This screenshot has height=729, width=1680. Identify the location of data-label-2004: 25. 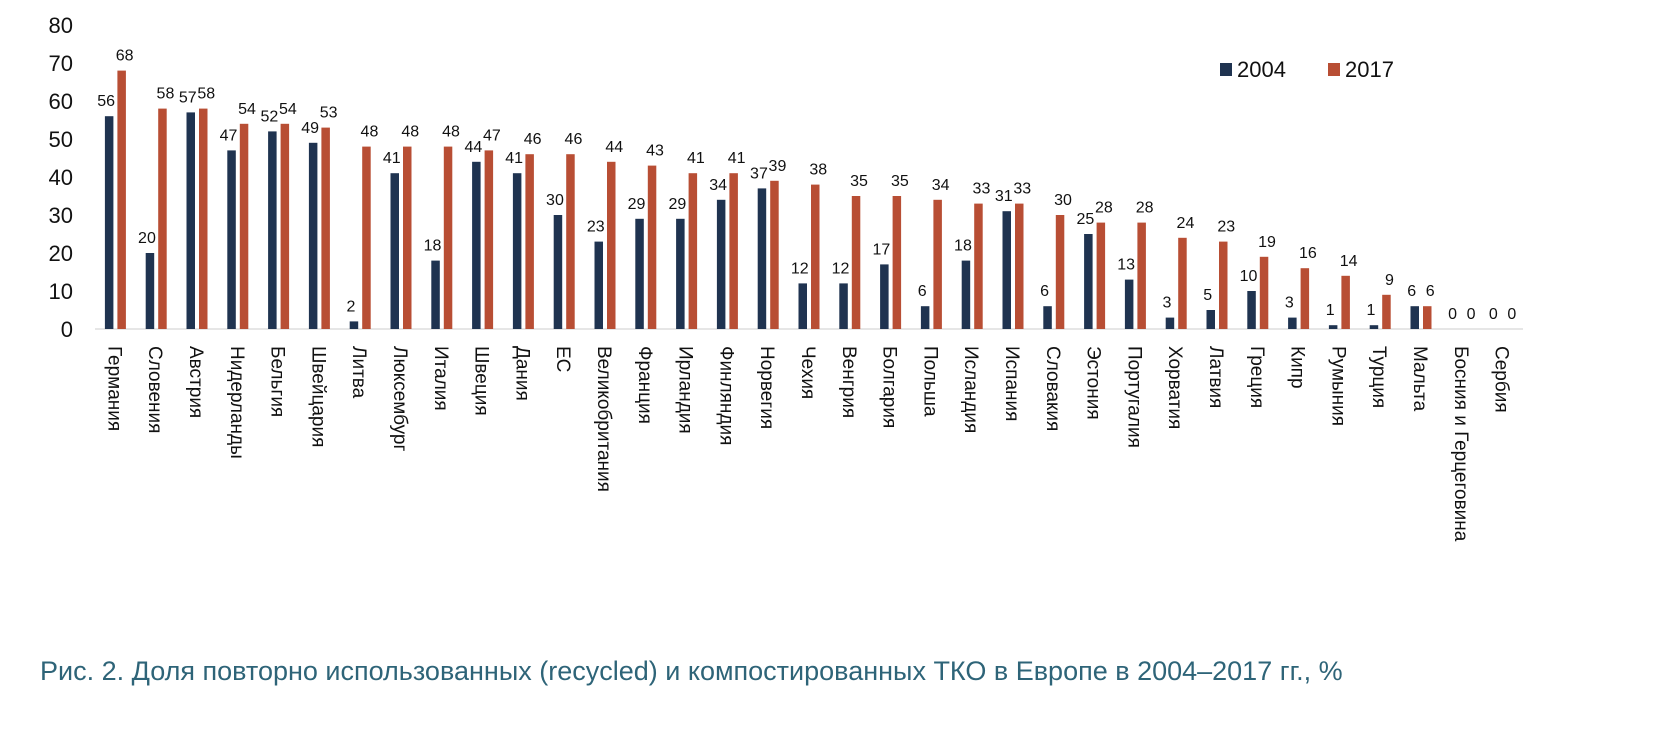
(1085, 219).